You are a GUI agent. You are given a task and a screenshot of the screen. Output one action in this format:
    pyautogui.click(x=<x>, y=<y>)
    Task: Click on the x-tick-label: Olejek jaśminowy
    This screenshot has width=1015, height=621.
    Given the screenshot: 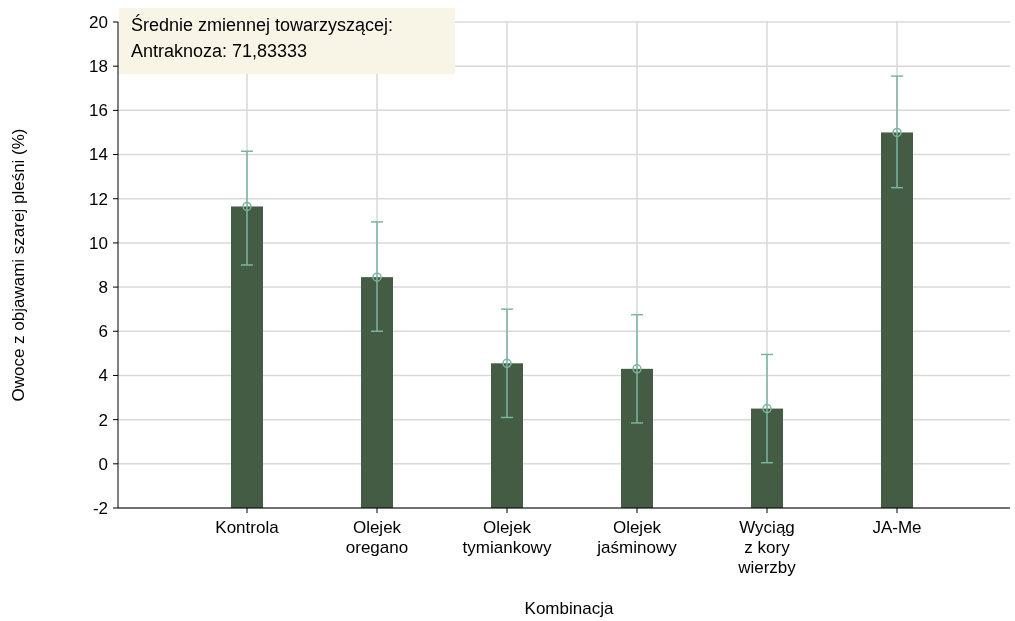 What is the action you would take?
    pyautogui.click(x=637, y=537)
    